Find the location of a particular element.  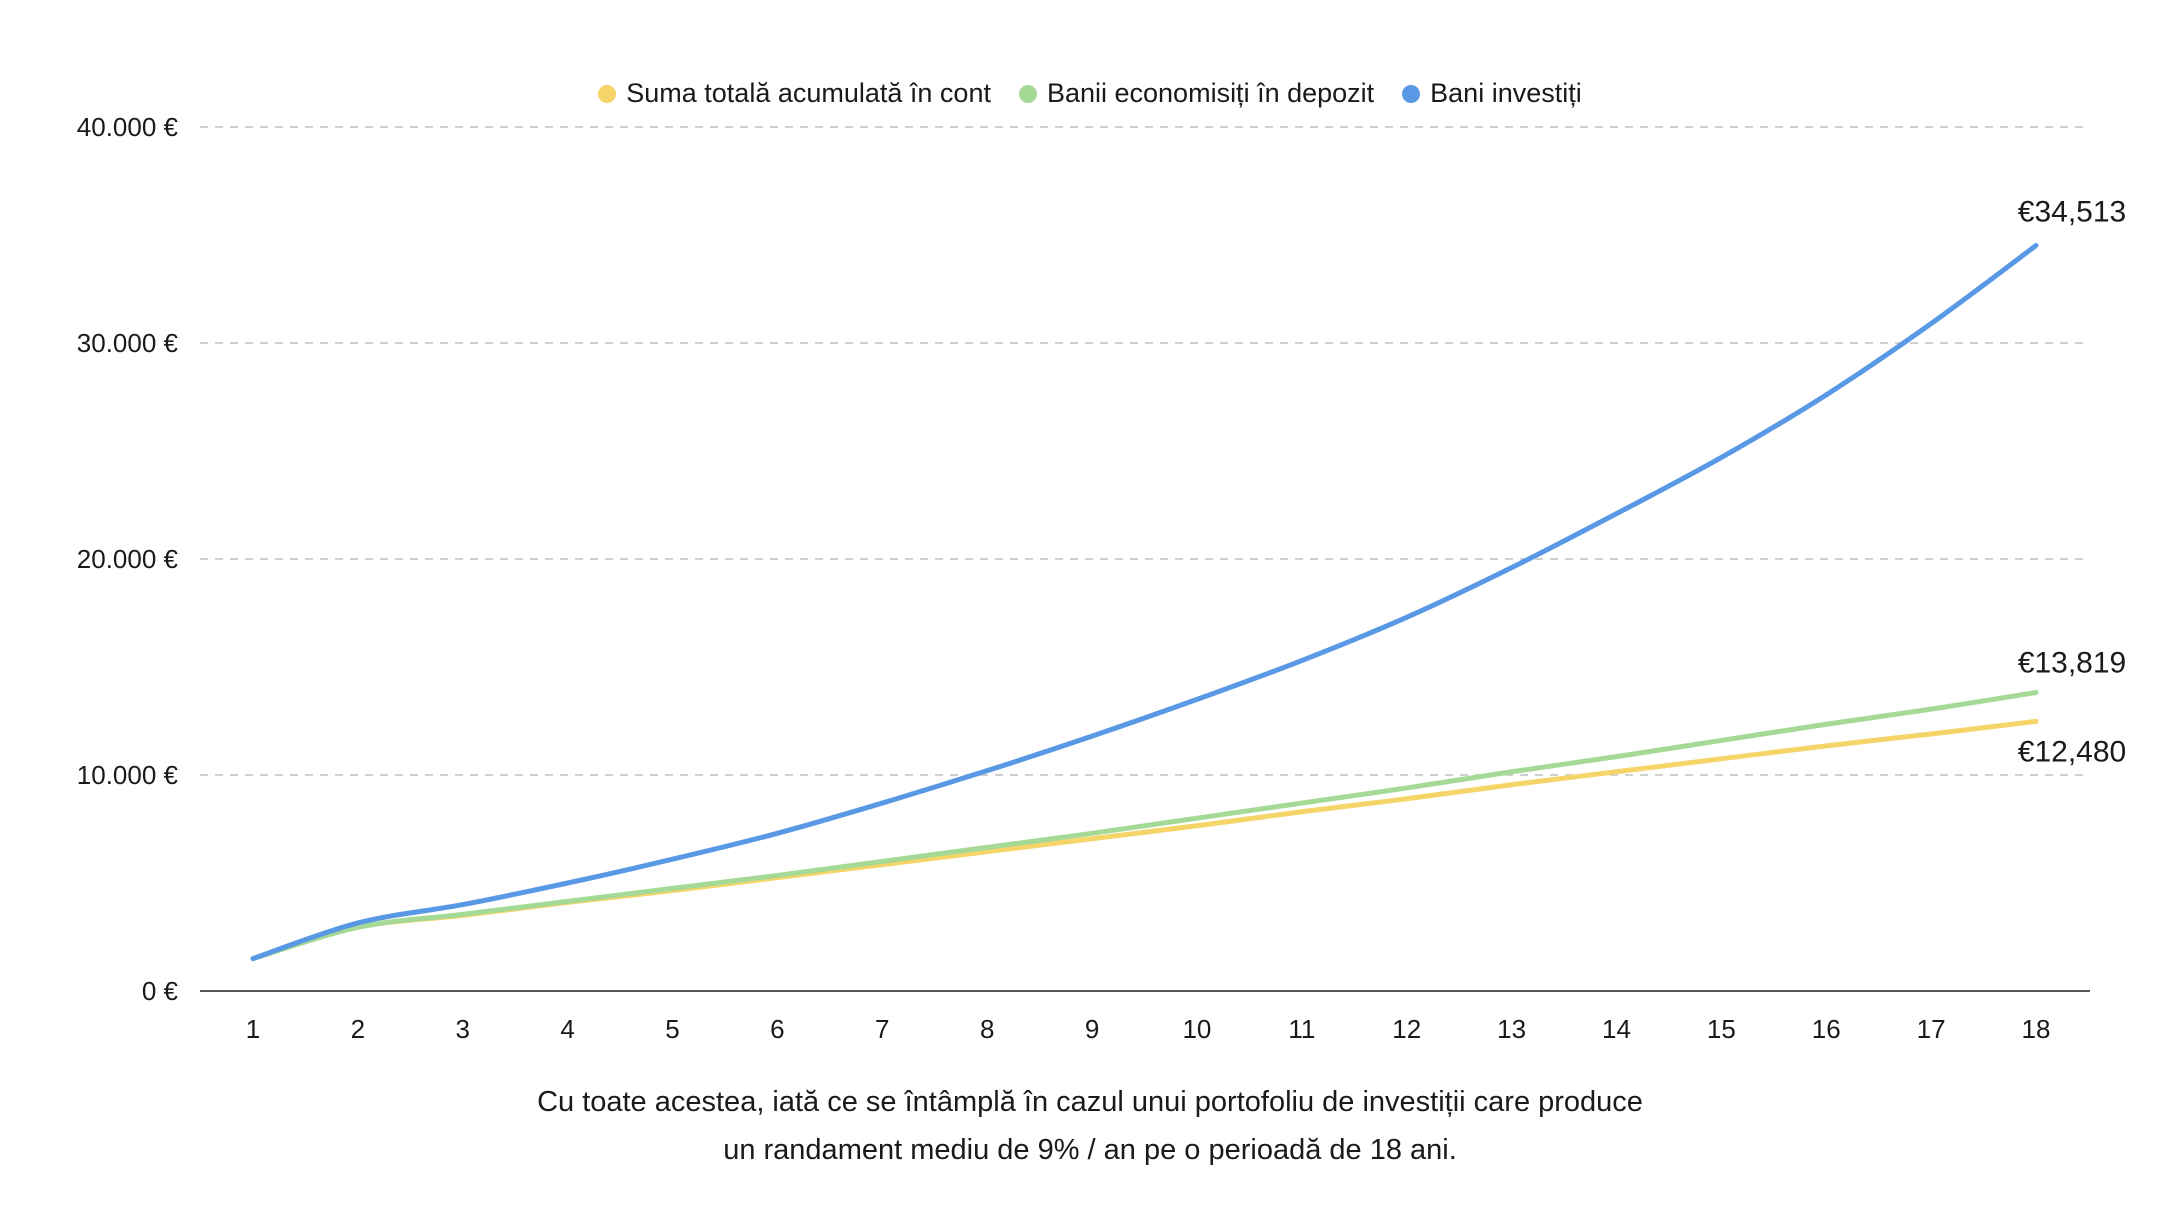

x-tick-label: 13 is located at coordinates (1511, 1029).